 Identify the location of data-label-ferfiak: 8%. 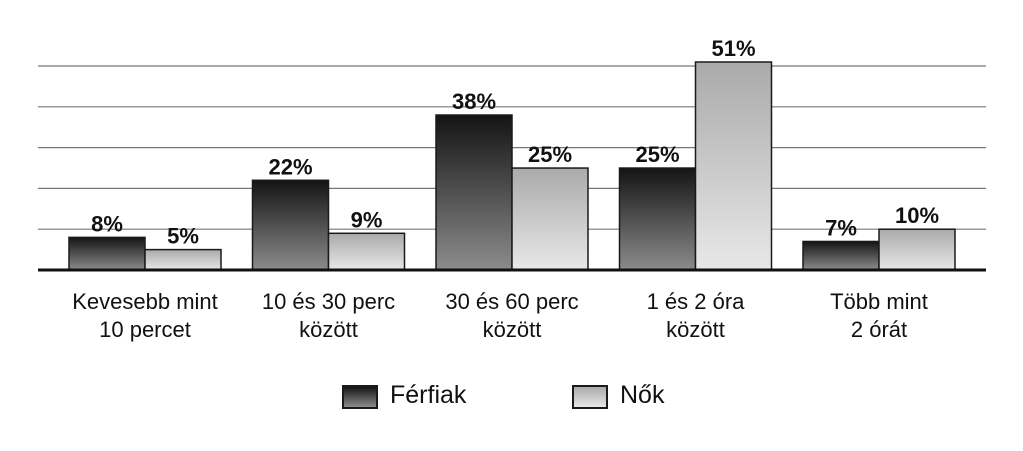
(107, 223).